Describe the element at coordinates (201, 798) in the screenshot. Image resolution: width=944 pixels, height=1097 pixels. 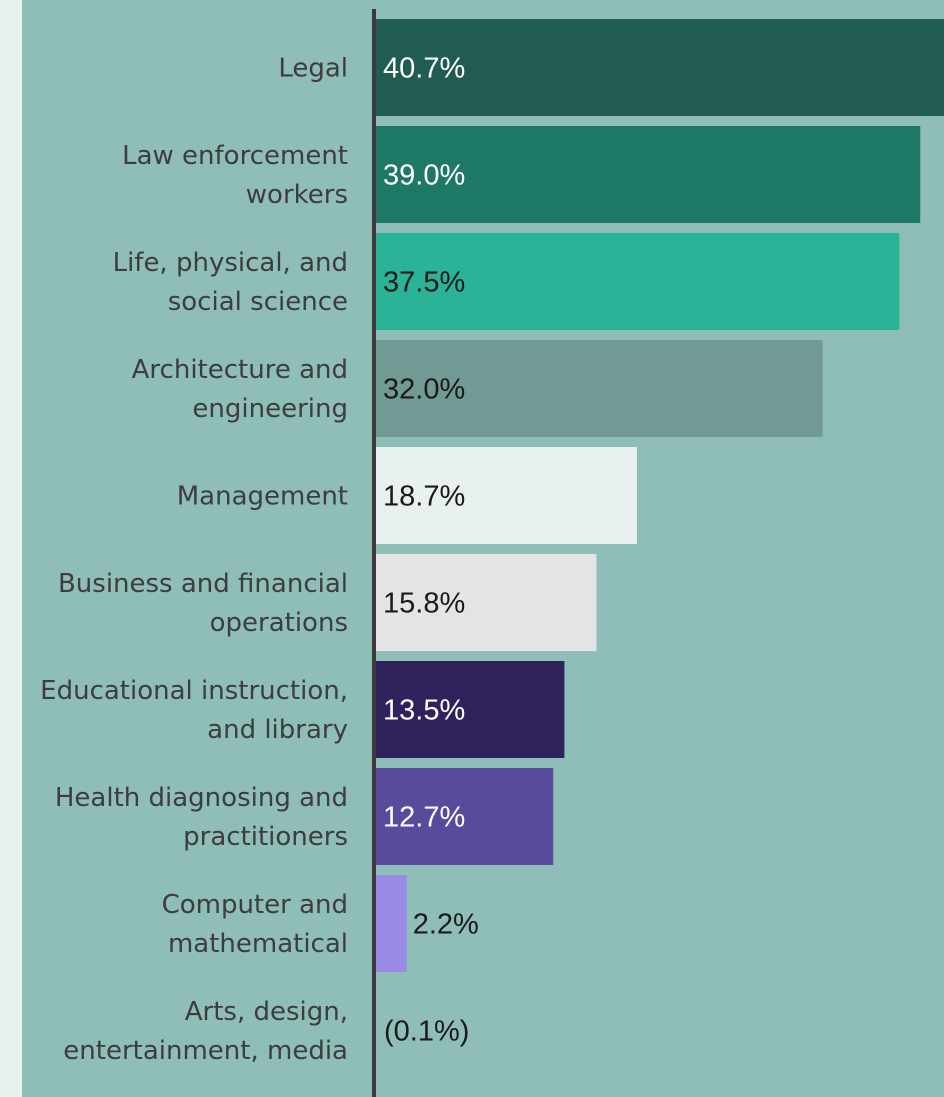
I see `category-label: Health diagnosing and` at that location.